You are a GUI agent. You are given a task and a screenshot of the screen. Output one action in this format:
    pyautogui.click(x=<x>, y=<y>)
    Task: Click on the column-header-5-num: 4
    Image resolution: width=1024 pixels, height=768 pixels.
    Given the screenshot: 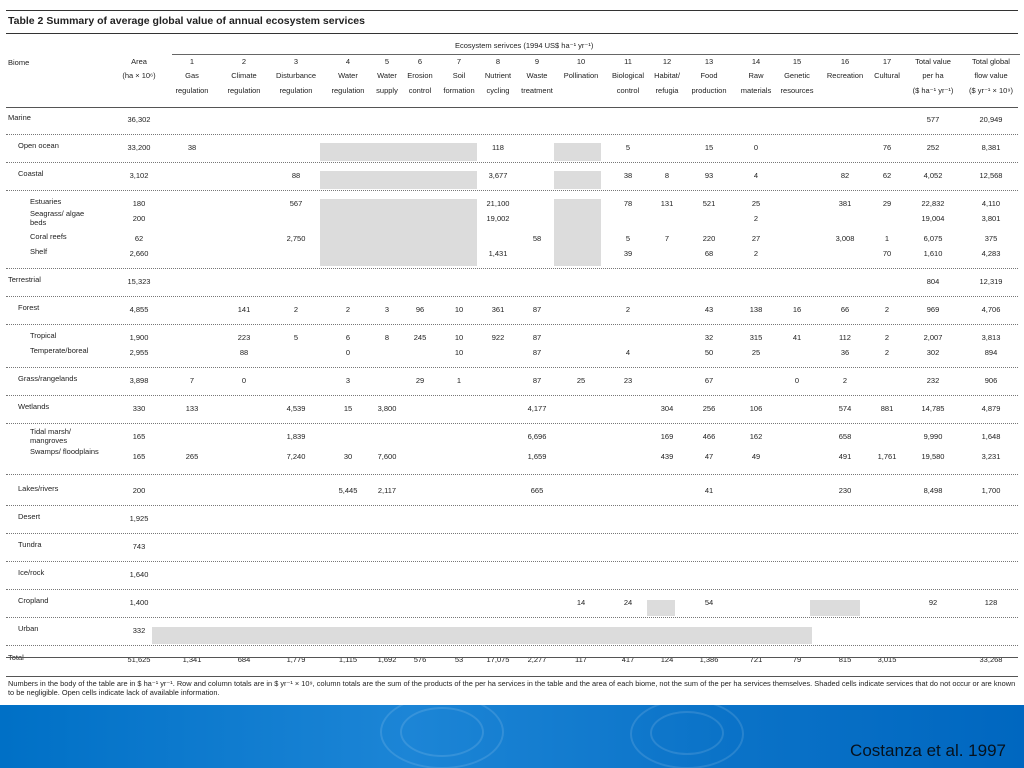 What is the action you would take?
    pyautogui.click(x=348, y=61)
    